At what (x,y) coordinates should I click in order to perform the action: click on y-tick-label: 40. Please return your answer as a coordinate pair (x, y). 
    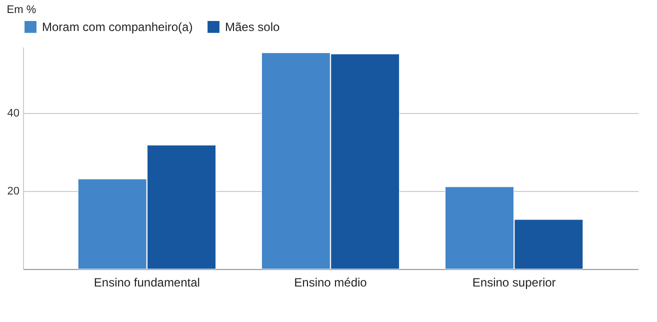
    Looking at the image, I should click on (13, 114).